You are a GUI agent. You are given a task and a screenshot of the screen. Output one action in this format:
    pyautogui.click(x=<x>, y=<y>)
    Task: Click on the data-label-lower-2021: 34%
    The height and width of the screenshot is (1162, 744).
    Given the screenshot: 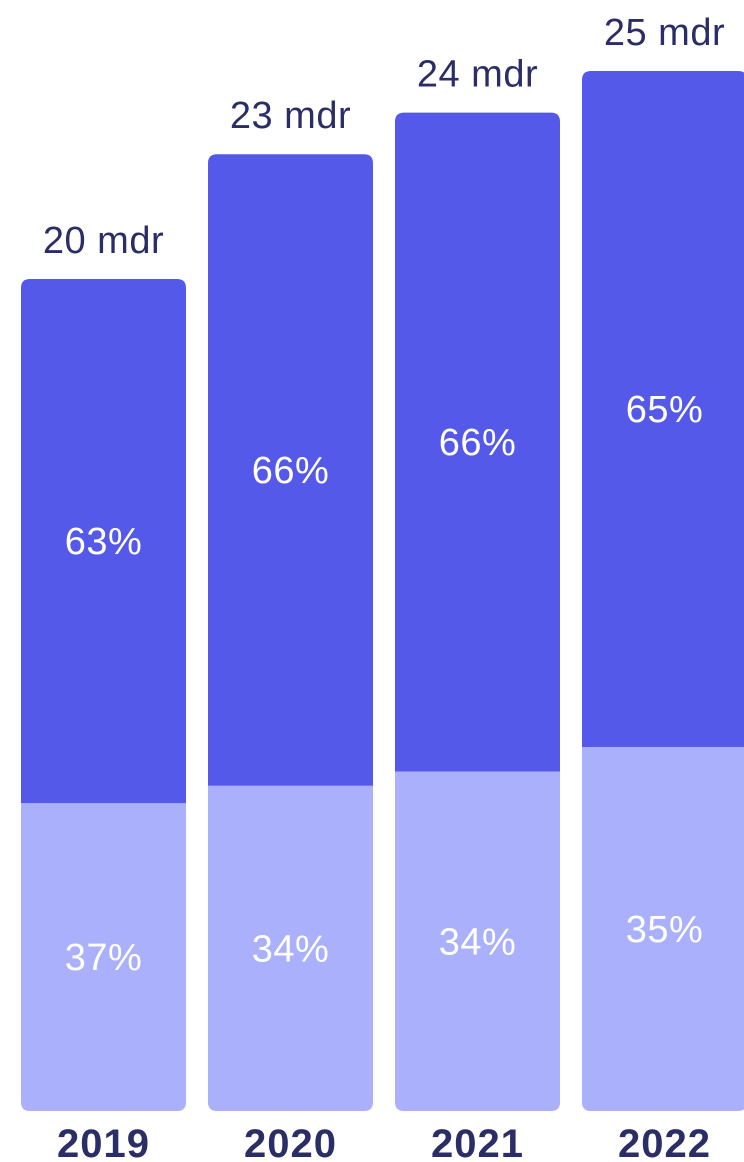 What is the action you would take?
    pyautogui.click(x=478, y=942)
    